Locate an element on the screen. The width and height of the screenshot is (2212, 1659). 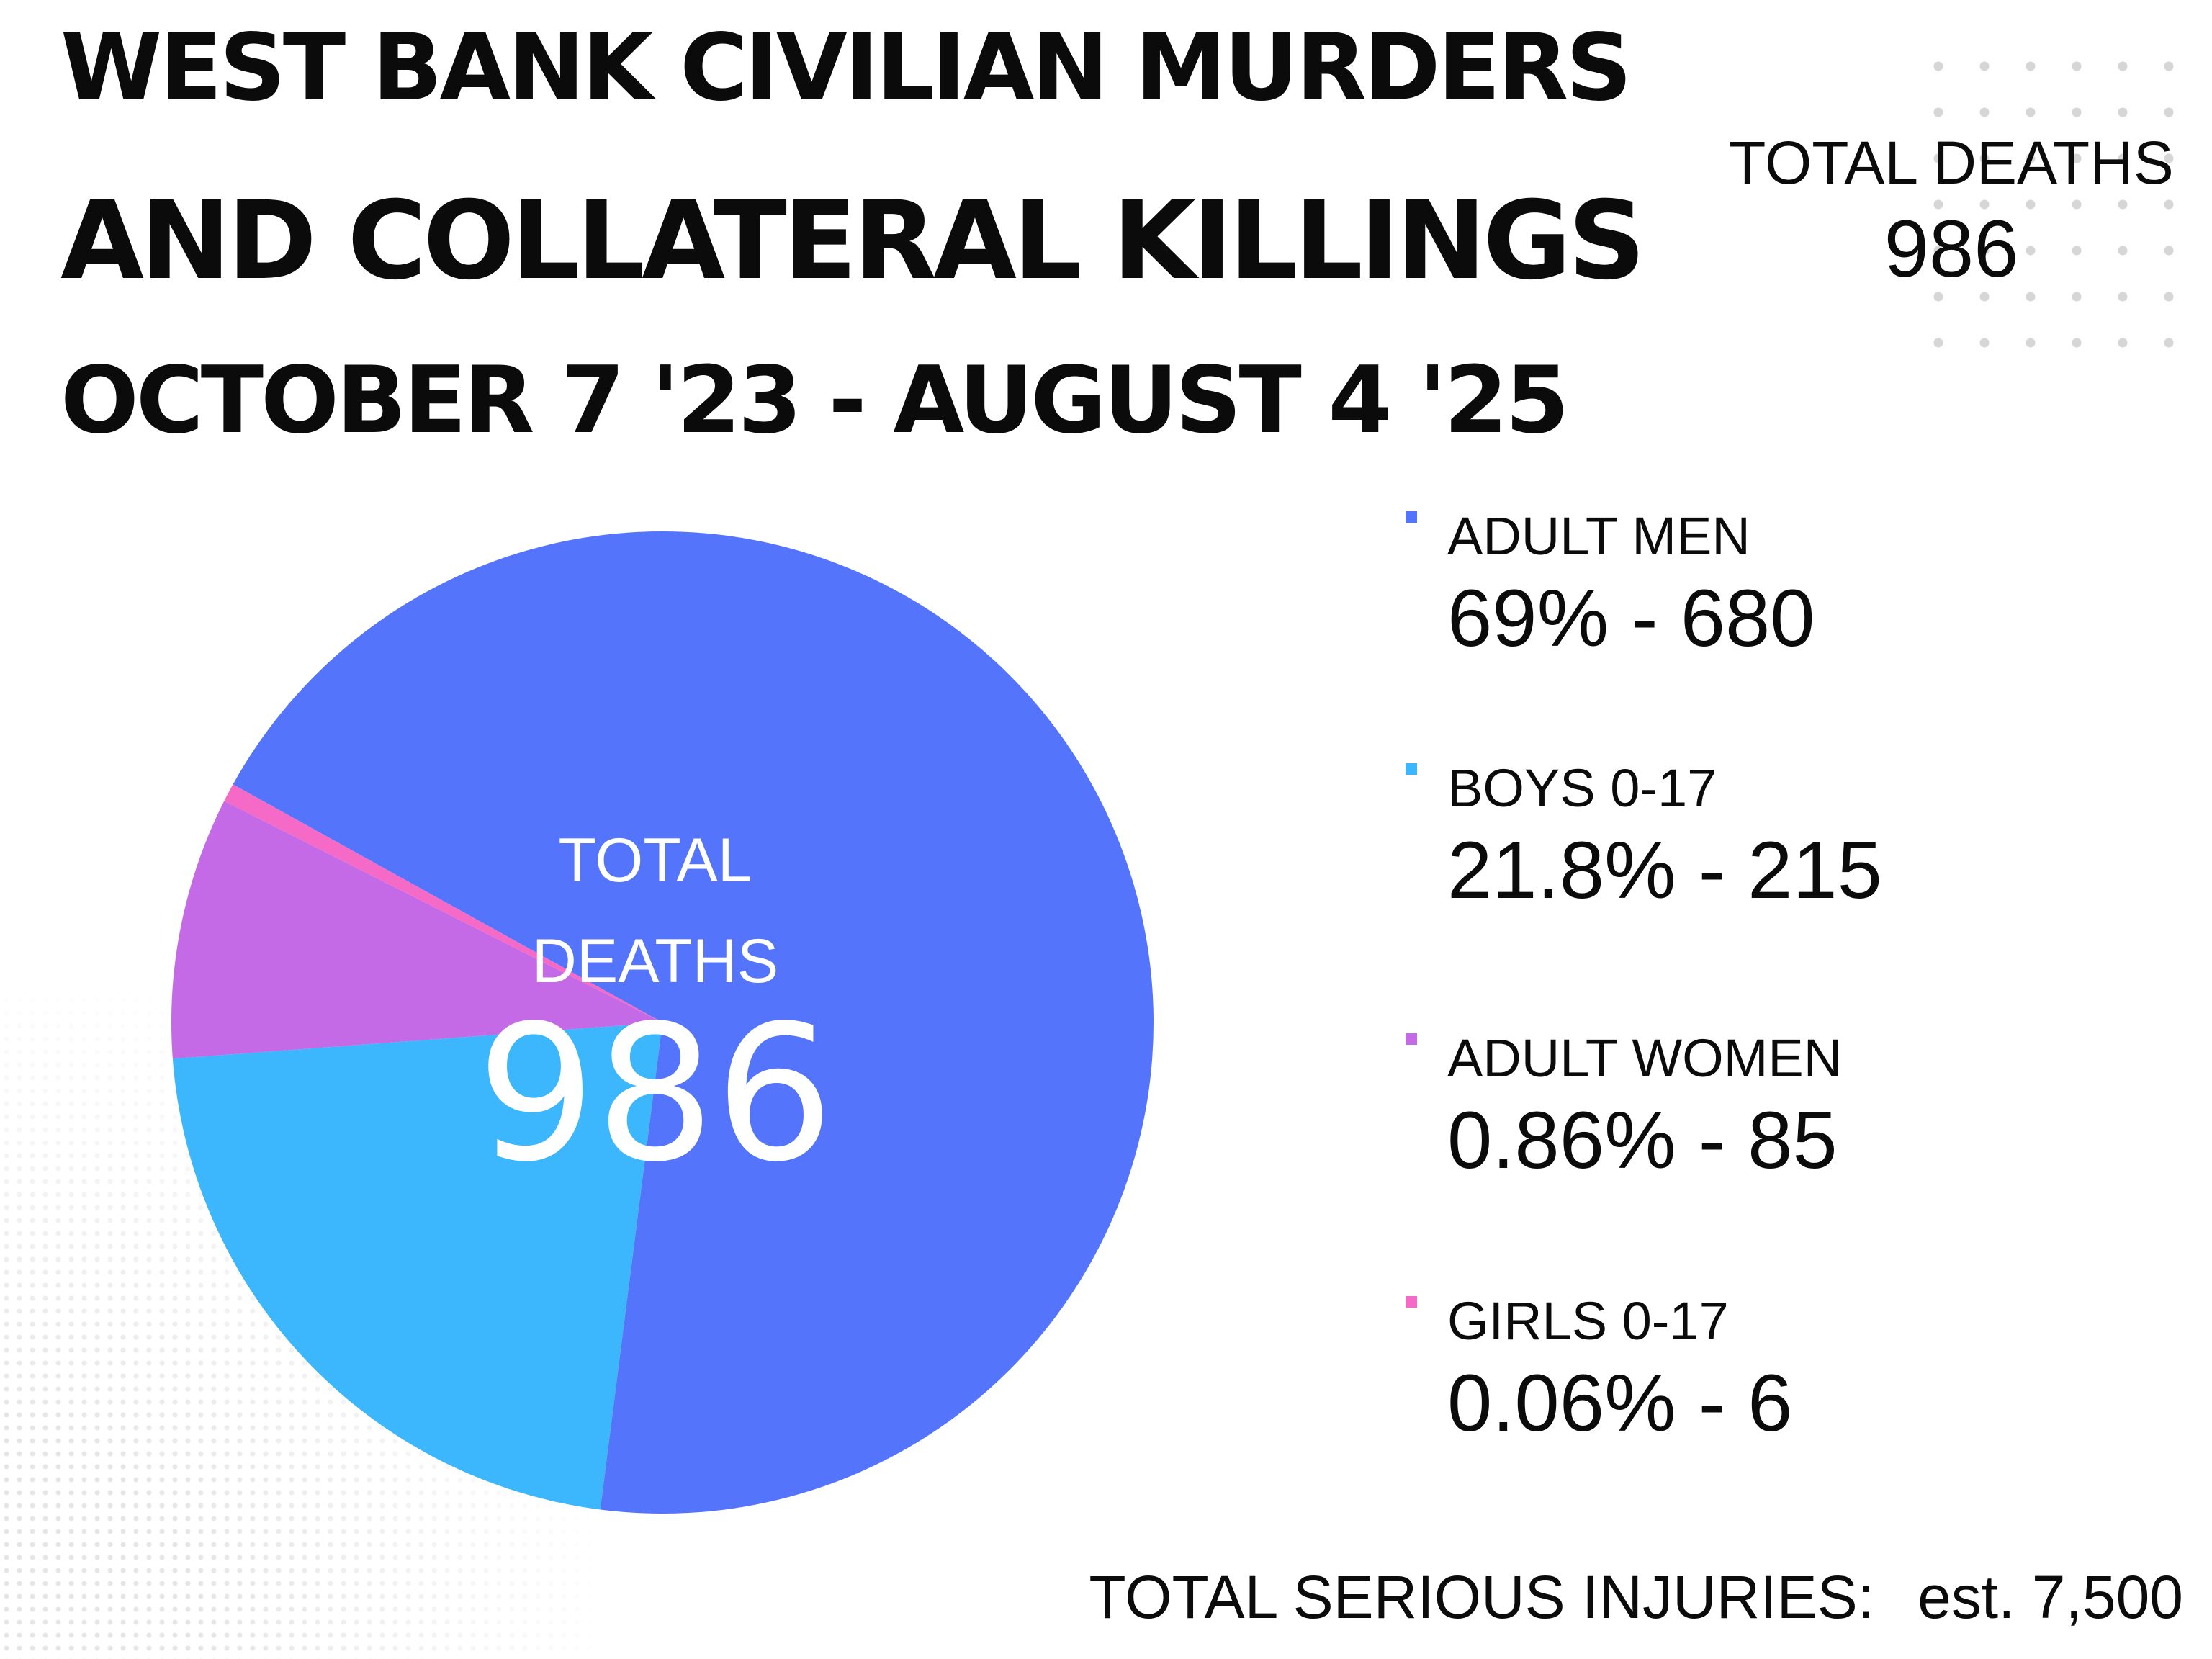
injuries-value: est. 7,500 is located at coordinates (2050, 1597).